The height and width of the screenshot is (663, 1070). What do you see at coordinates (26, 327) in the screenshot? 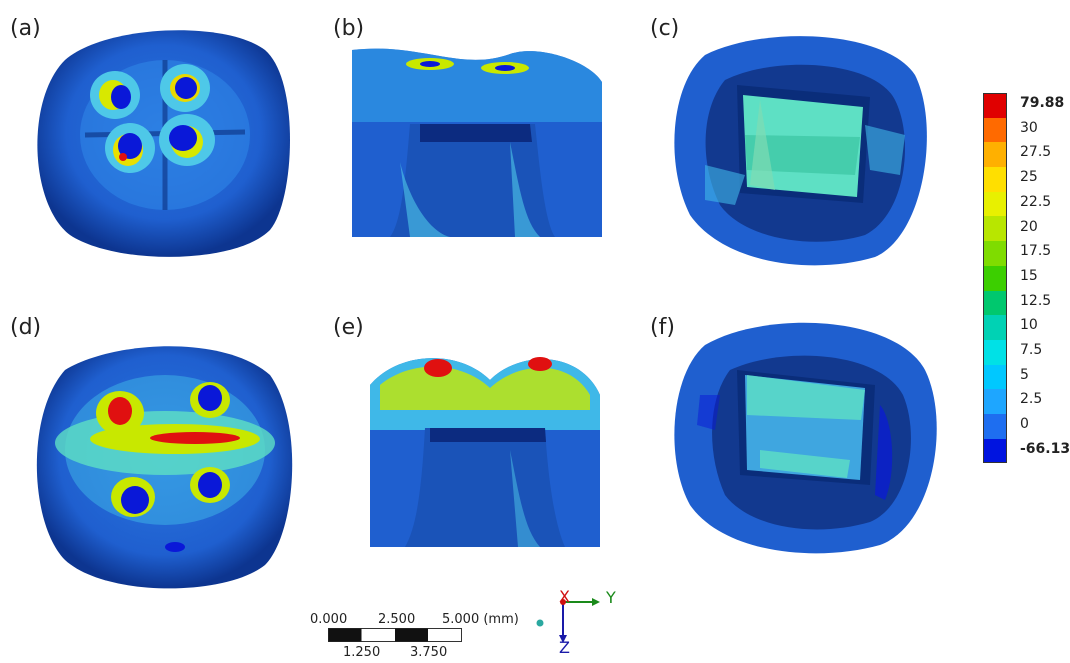
I see `panel-label-d: (d)` at bounding box center [26, 327].